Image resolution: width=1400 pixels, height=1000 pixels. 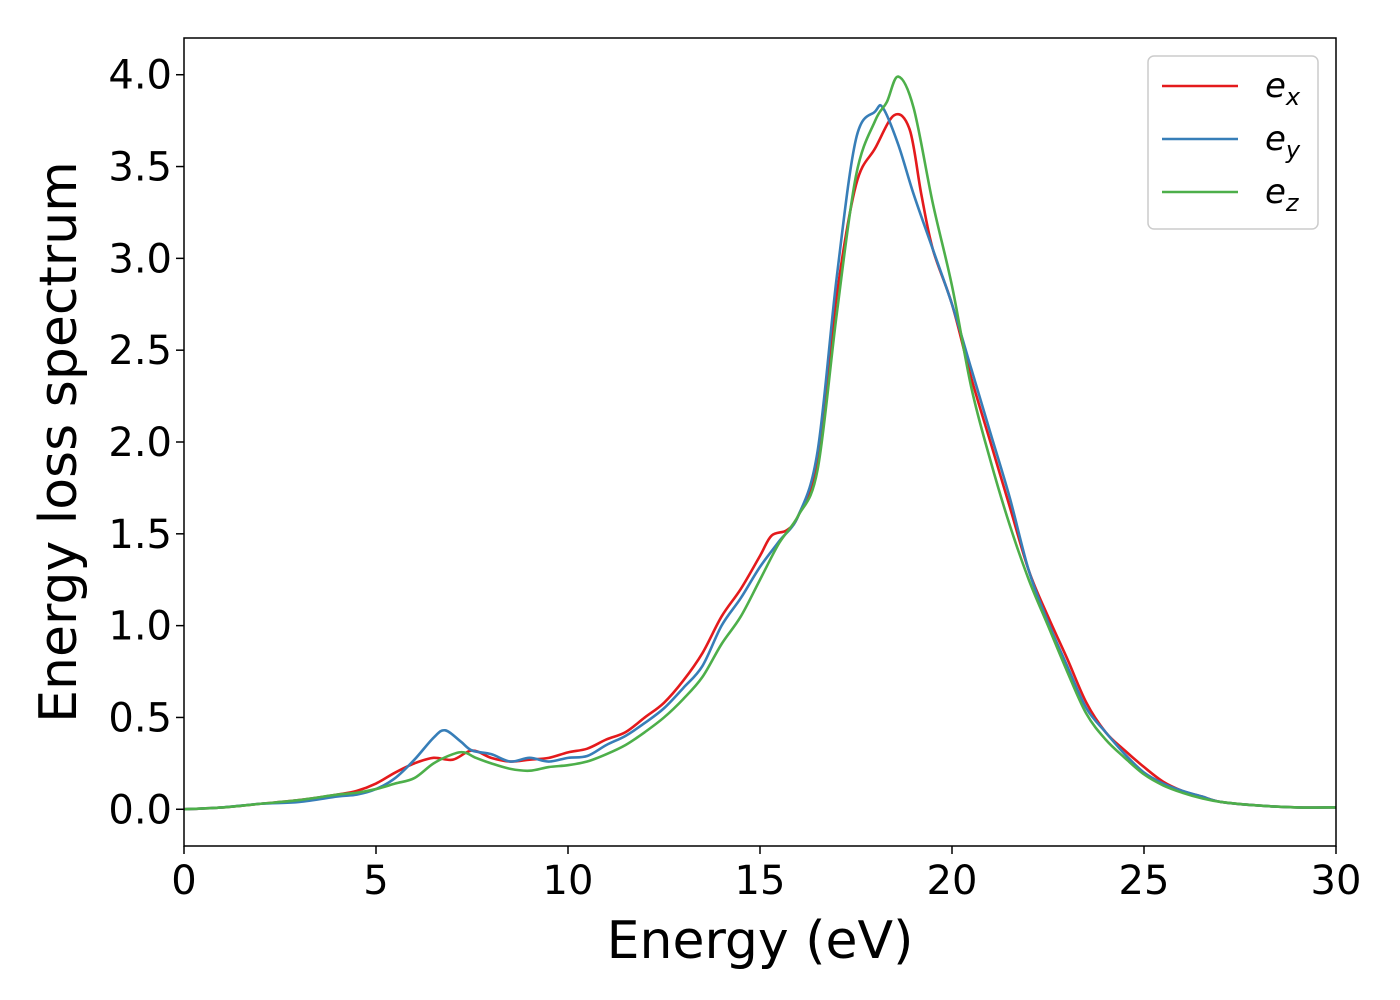 What do you see at coordinates (140, 76) in the screenshot?
I see `y-tick-label: 4.0` at bounding box center [140, 76].